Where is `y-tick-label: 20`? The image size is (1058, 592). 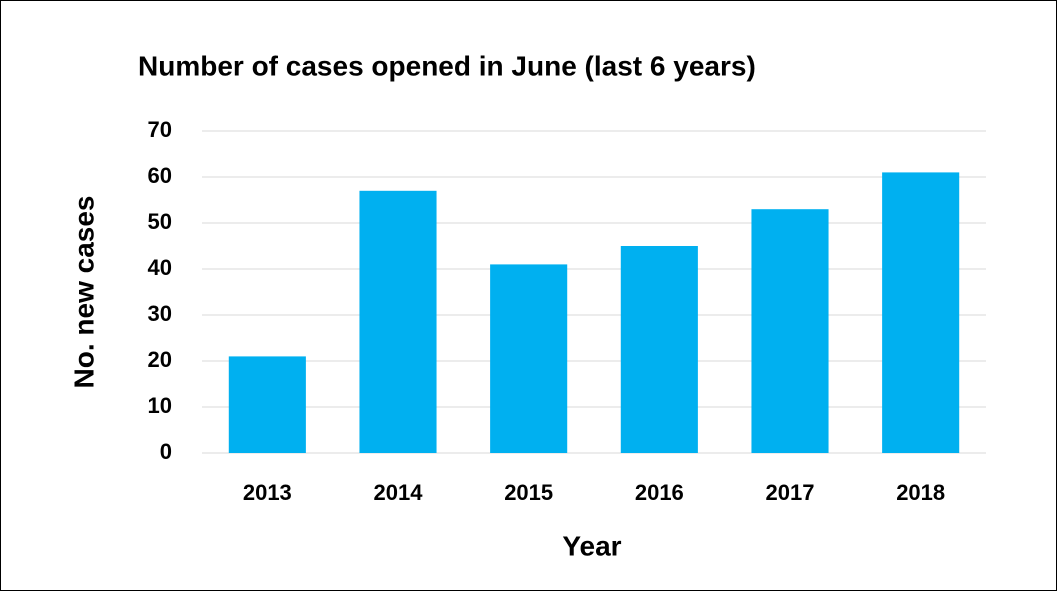
y-tick-label: 20 is located at coordinates (160, 359).